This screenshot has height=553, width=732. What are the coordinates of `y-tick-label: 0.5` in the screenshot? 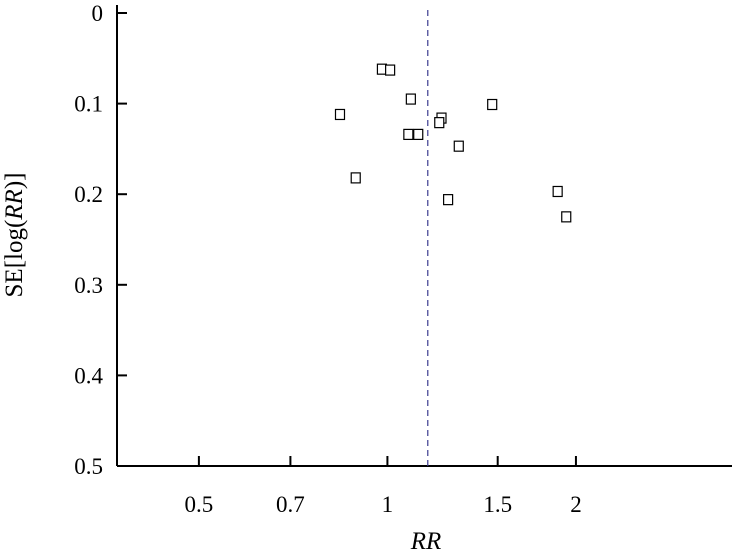 It's located at (88, 466).